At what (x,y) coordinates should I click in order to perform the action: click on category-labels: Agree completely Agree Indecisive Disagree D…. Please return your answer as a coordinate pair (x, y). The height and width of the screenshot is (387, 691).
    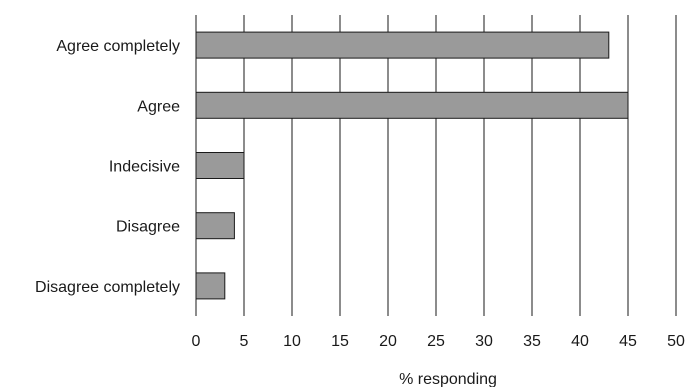
    Looking at the image, I should click on (107, 167).